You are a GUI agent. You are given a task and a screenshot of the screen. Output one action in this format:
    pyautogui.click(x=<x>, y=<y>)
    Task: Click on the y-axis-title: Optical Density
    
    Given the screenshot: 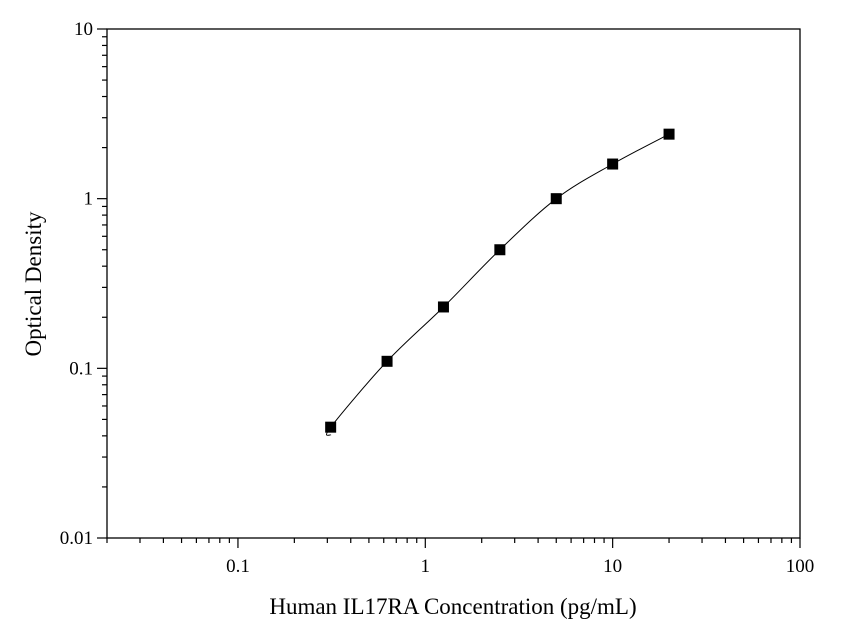 What is the action you would take?
    pyautogui.click(x=33, y=283)
    